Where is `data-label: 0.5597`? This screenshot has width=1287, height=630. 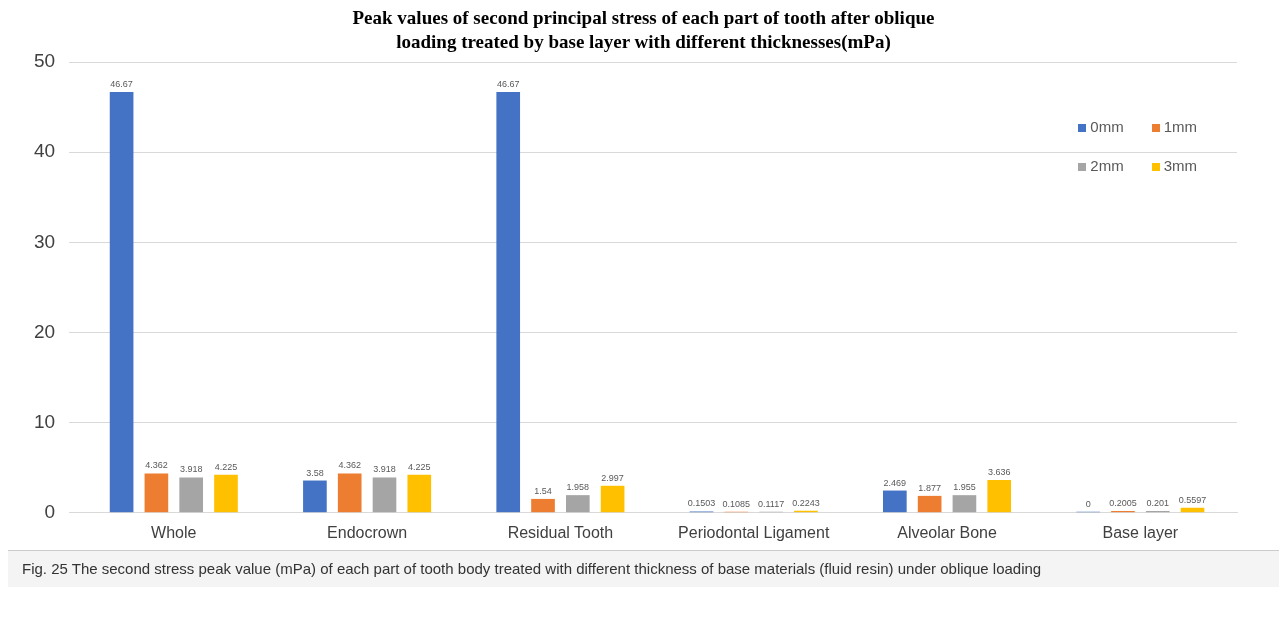 data-label: 0.5597 is located at coordinates (1192, 499).